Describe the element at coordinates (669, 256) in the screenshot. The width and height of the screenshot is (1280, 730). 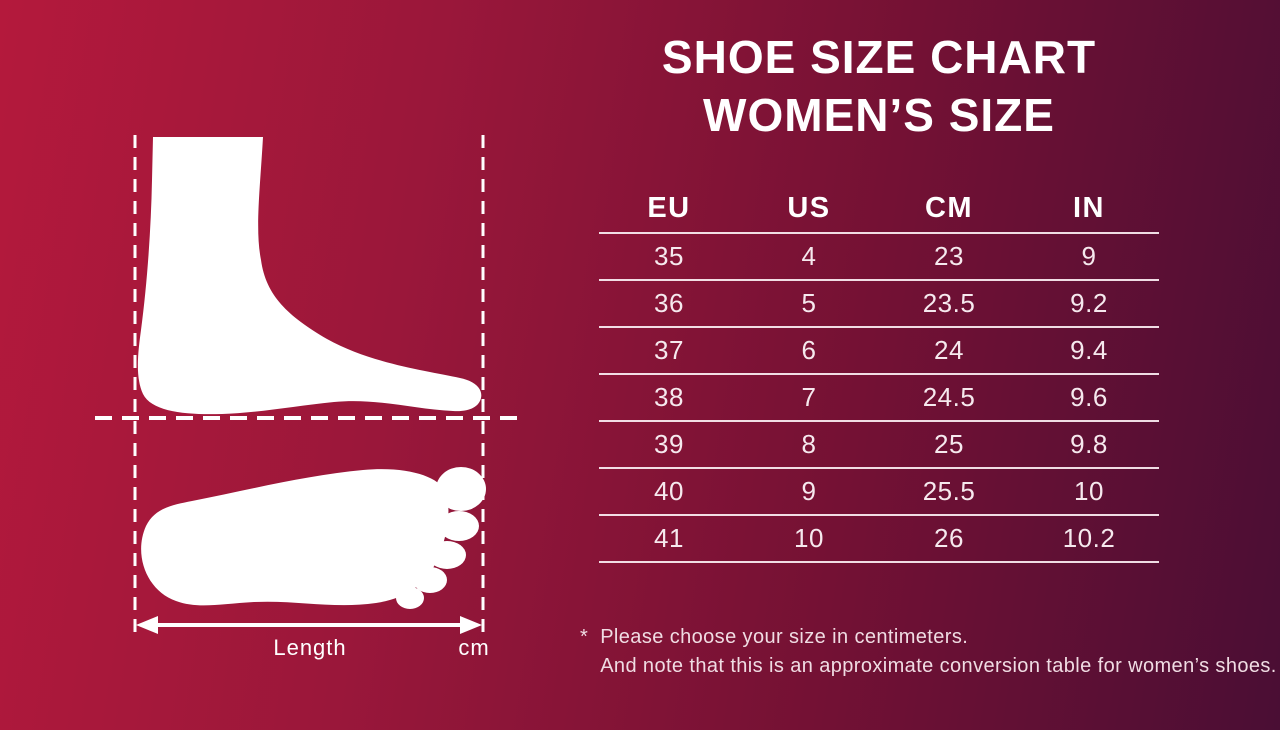
I see `table-cell: 35` at that location.